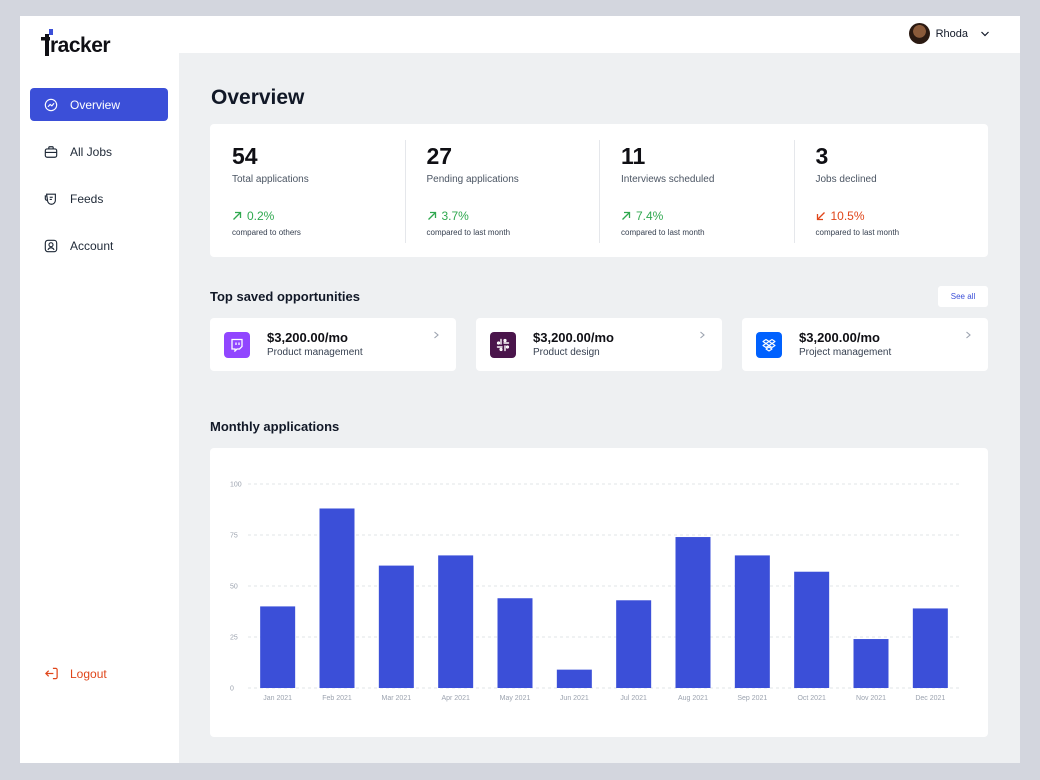 Image resolution: width=1040 pixels, height=780 pixels. I want to click on sidebar-item-account: Account, so click(99, 245).